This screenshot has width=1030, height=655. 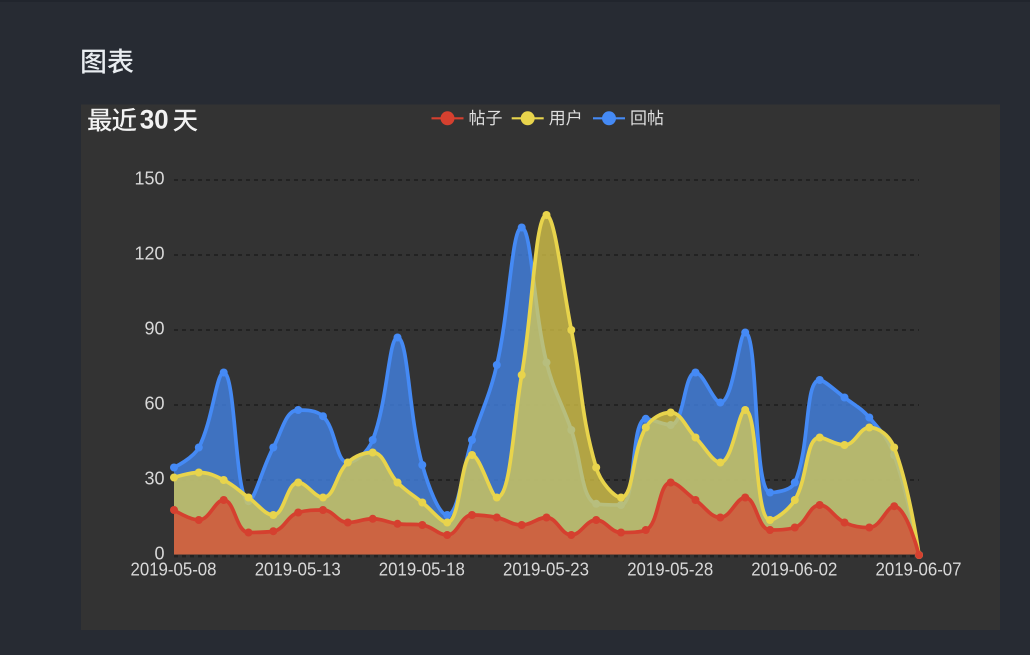 What do you see at coordinates (155, 404) in the screenshot?
I see `svg-text: 60` at bounding box center [155, 404].